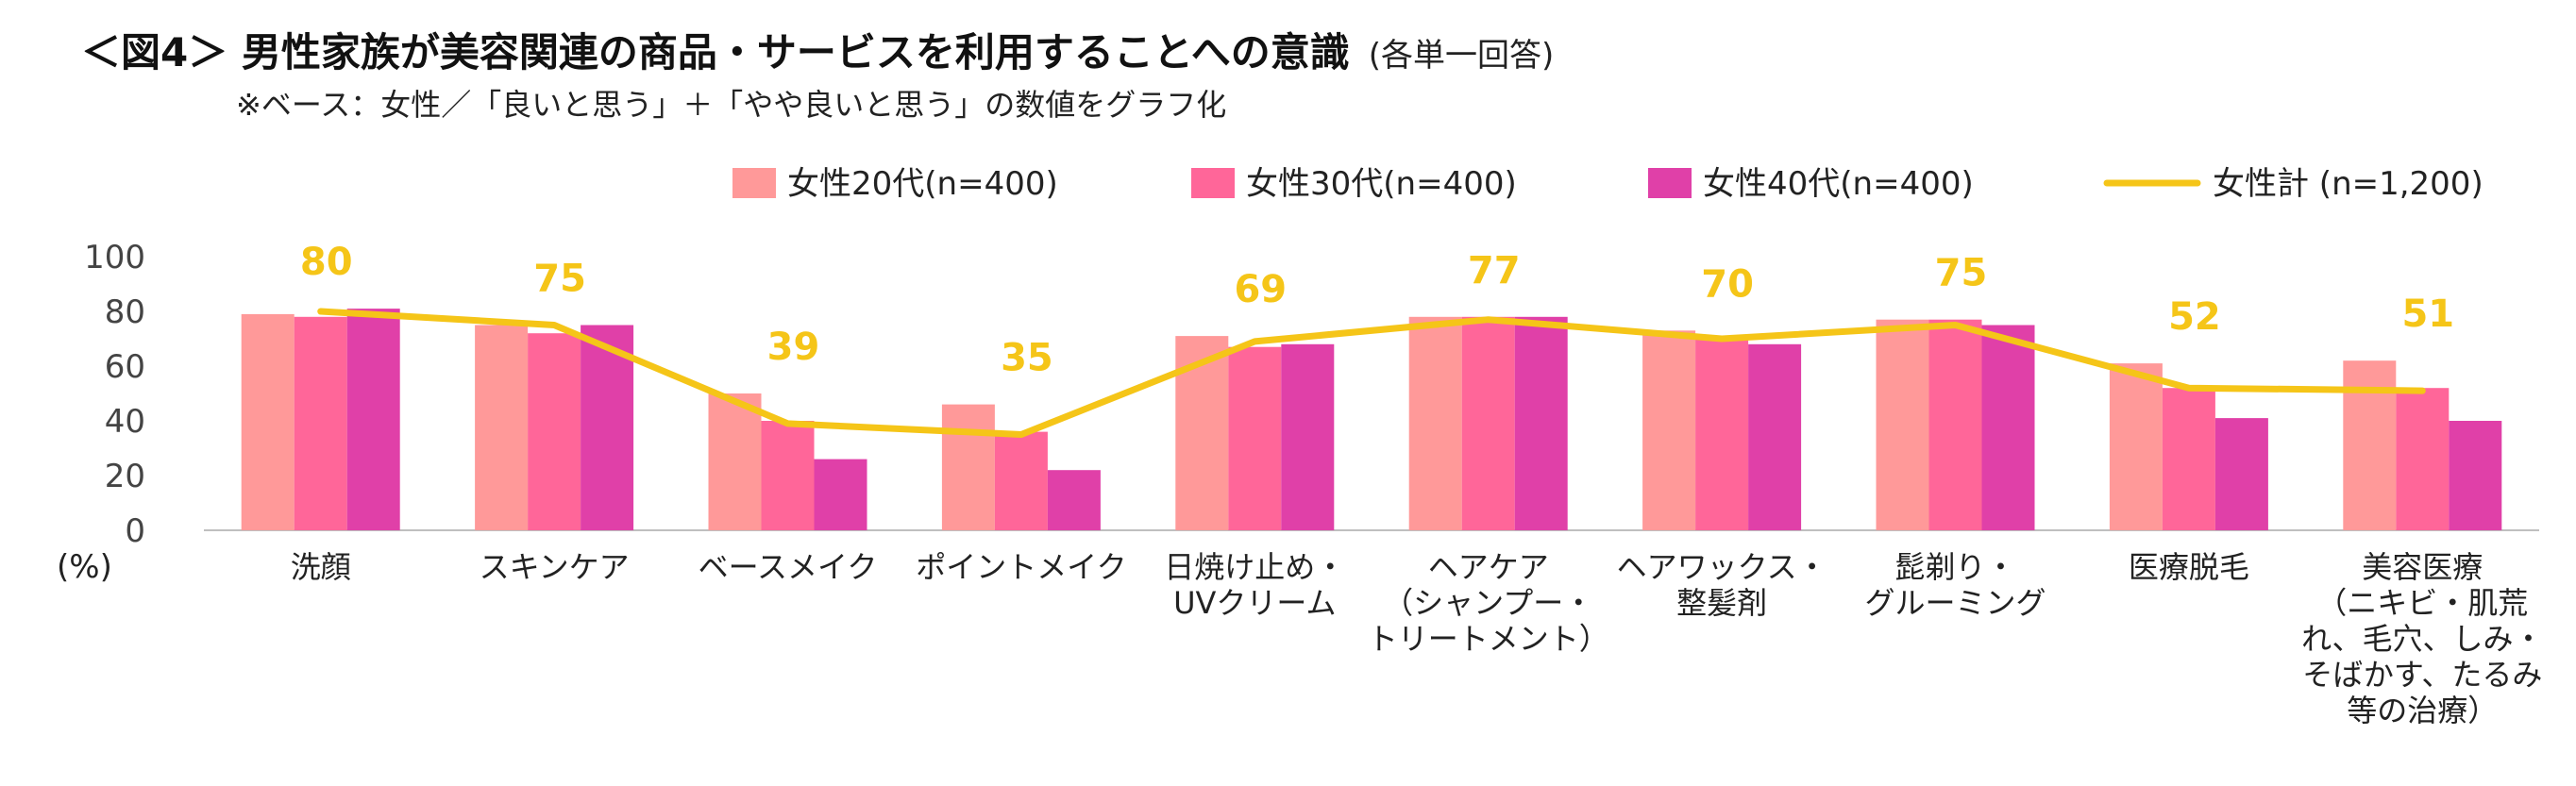 The height and width of the screenshot is (786, 2576). What do you see at coordinates (85, 567) in the screenshot?
I see `y-axis-label: (%)` at bounding box center [85, 567].